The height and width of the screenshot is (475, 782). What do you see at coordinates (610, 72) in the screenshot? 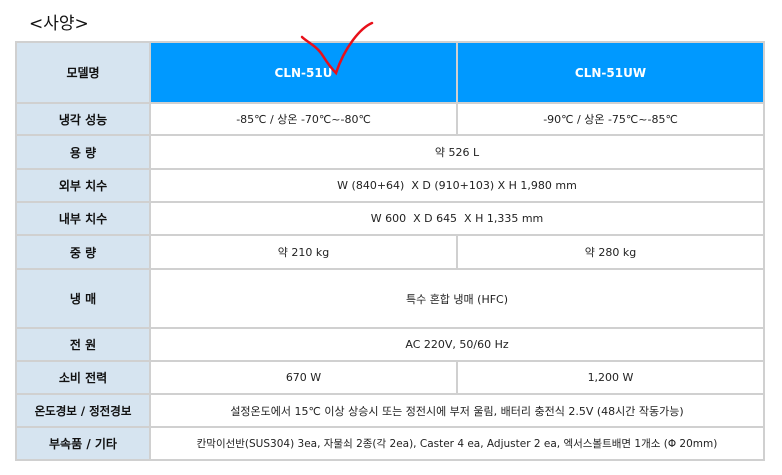
I see `model-cell: CLN-51UW` at bounding box center [610, 72].